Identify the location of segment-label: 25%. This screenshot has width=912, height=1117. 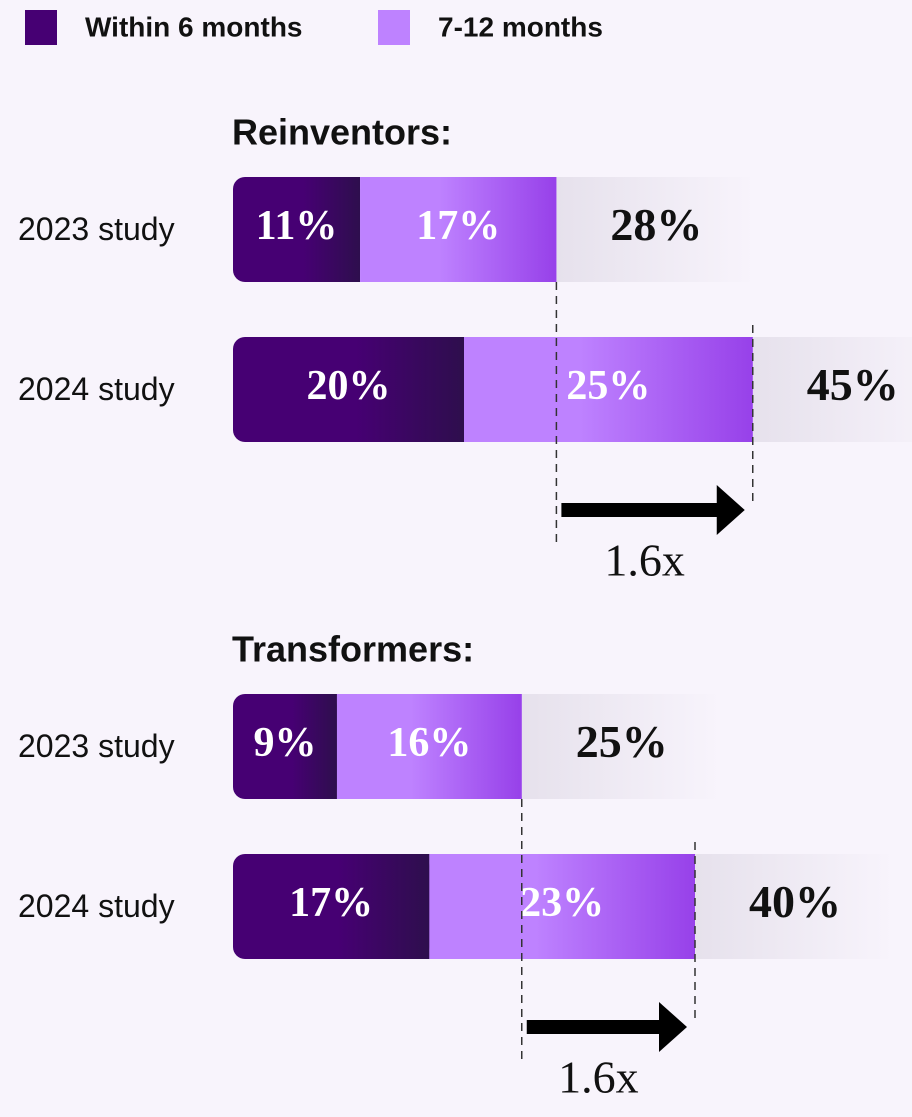
(608, 386).